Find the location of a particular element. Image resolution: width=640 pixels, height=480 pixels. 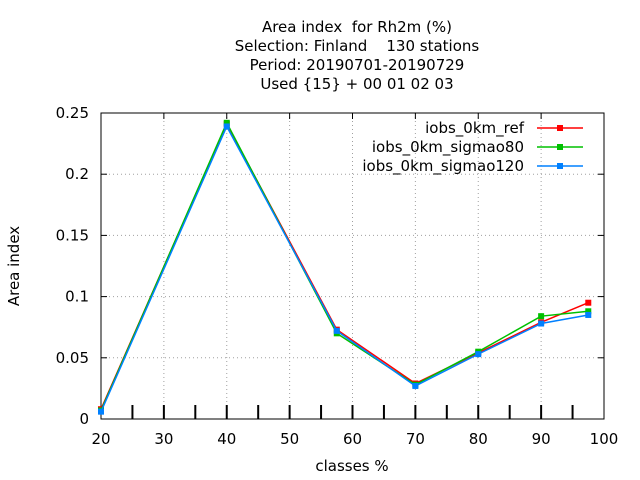

y-tick-label: 0.2 is located at coordinates (77, 174).